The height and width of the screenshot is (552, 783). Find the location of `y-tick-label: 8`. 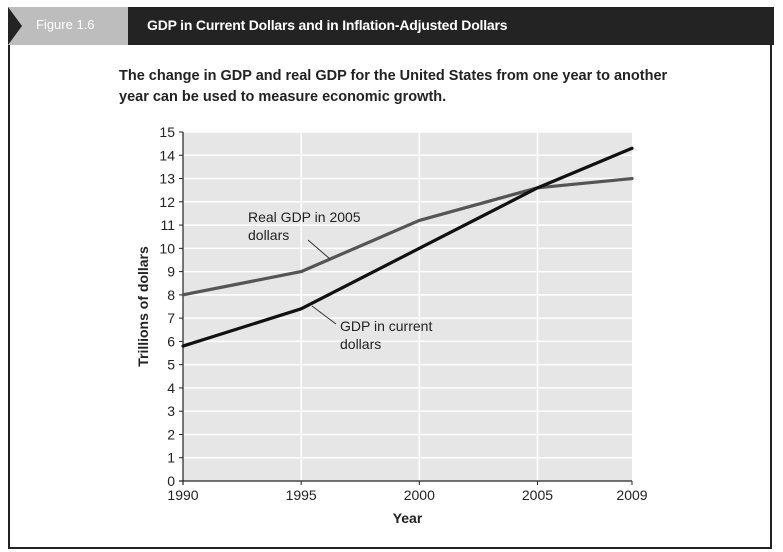

y-tick-label: 8 is located at coordinates (171, 295).